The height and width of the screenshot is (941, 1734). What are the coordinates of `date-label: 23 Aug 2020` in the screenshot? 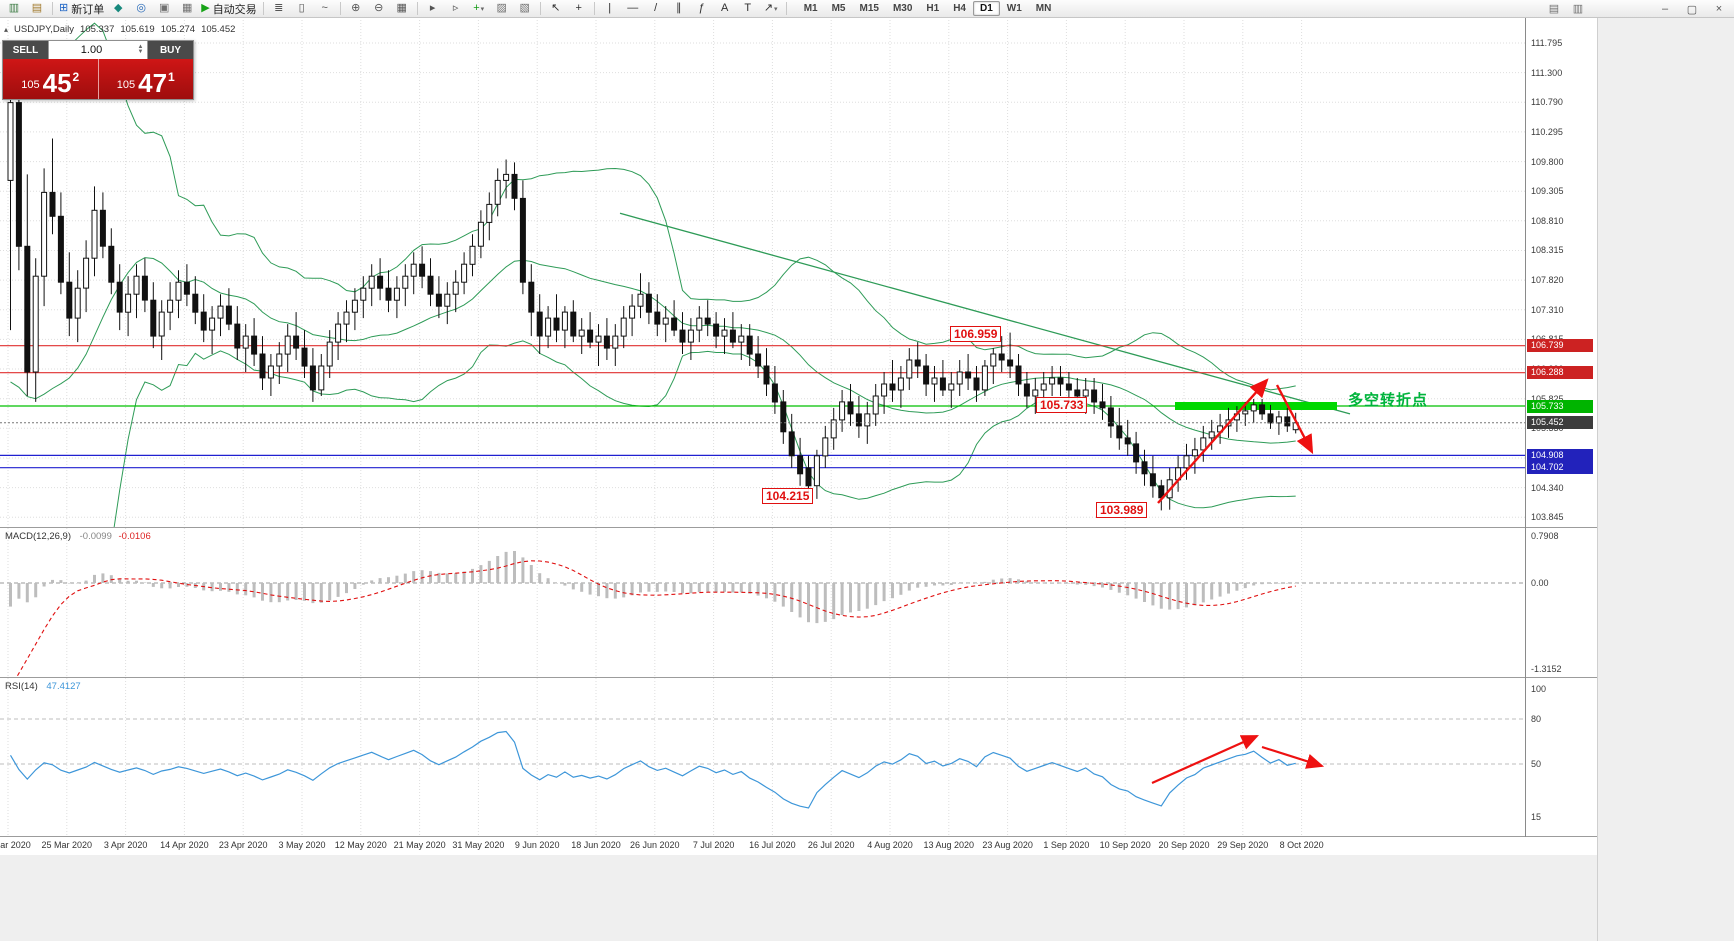 It's located at (1007, 845).